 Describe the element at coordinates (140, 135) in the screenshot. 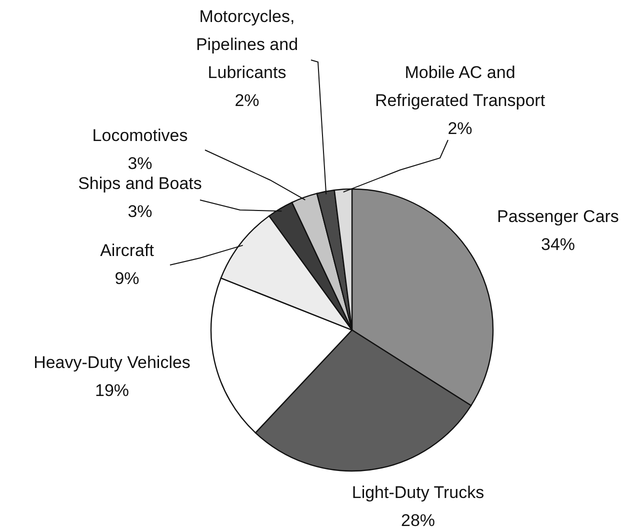

I see `slice-label: Locomotives` at that location.